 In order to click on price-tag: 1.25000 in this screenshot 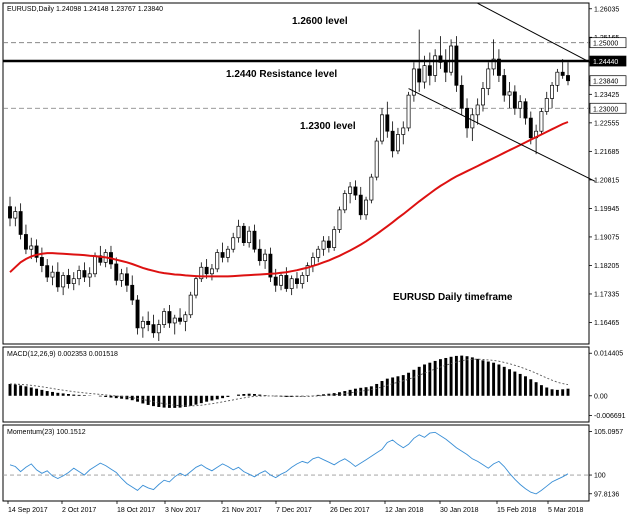, I will do `click(608, 43)`.